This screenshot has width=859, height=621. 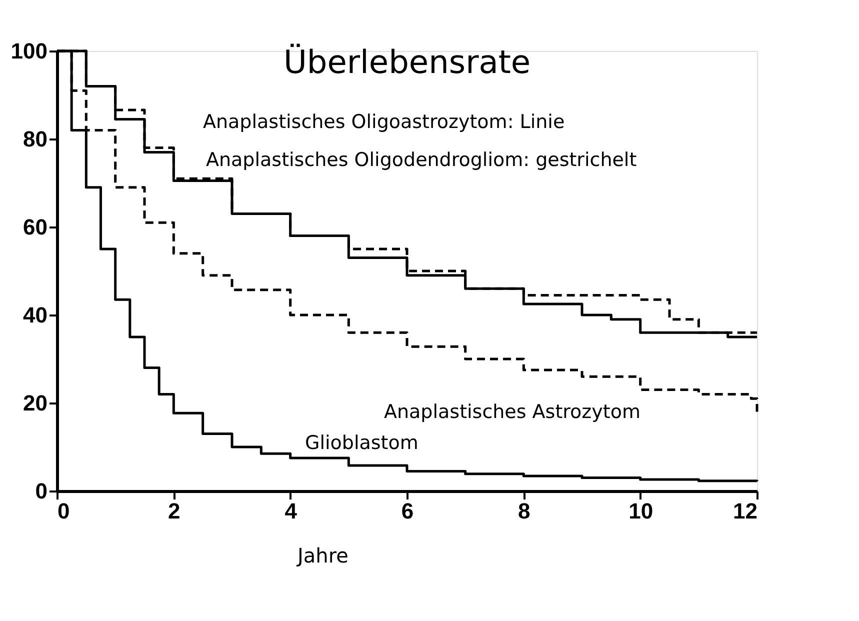 What do you see at coordinates (64, 511) in the screenshot?
I see `x-tick-label: 0` at bounding box center [64, 511].